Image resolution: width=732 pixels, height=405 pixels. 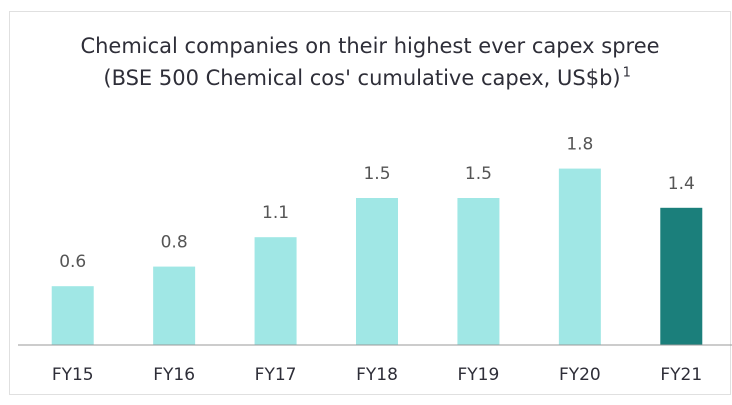 I want to click on x-tick-label: FY17, so click(x=276, y=375).